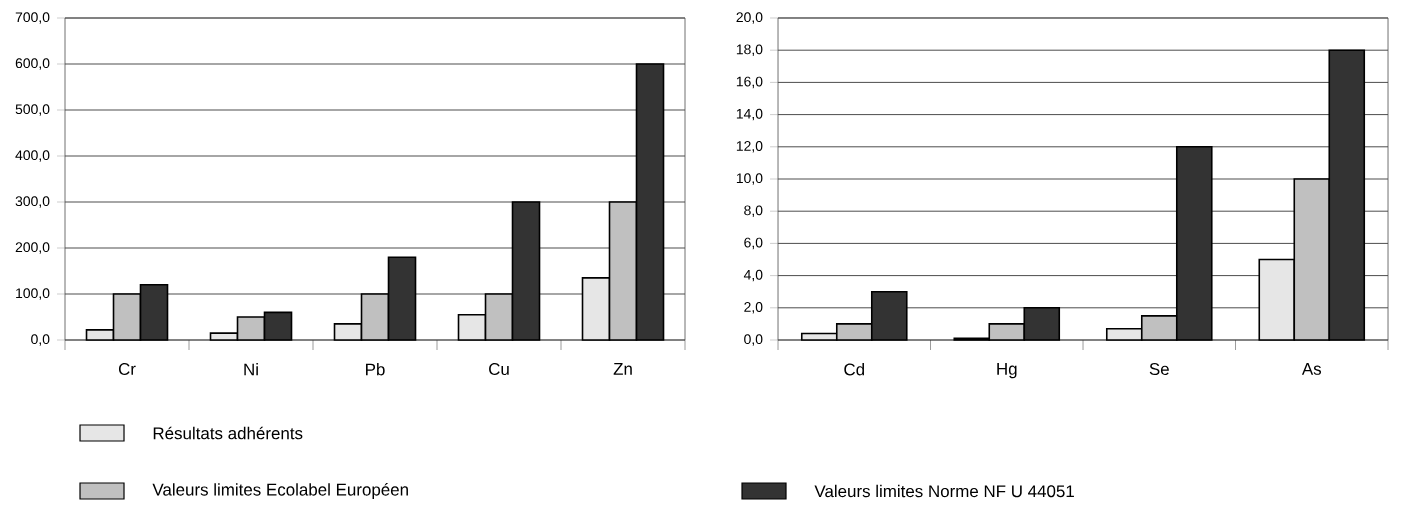 The image size is (1408, 507). What do you see at coordinates (228, 433) in the screenshot?
I see `legend-label: Résultats adhérents` at bounding box center [228, 433].